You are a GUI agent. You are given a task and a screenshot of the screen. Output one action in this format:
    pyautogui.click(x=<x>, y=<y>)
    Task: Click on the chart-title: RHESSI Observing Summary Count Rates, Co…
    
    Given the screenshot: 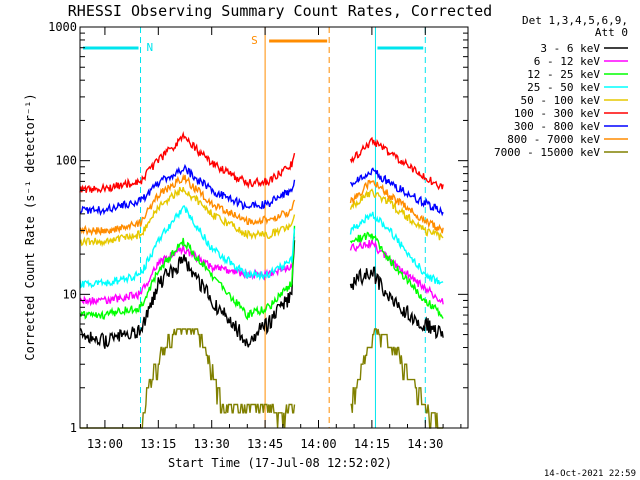 What is the action you would take?
    pyautogui.click(x=280, y=11)
    